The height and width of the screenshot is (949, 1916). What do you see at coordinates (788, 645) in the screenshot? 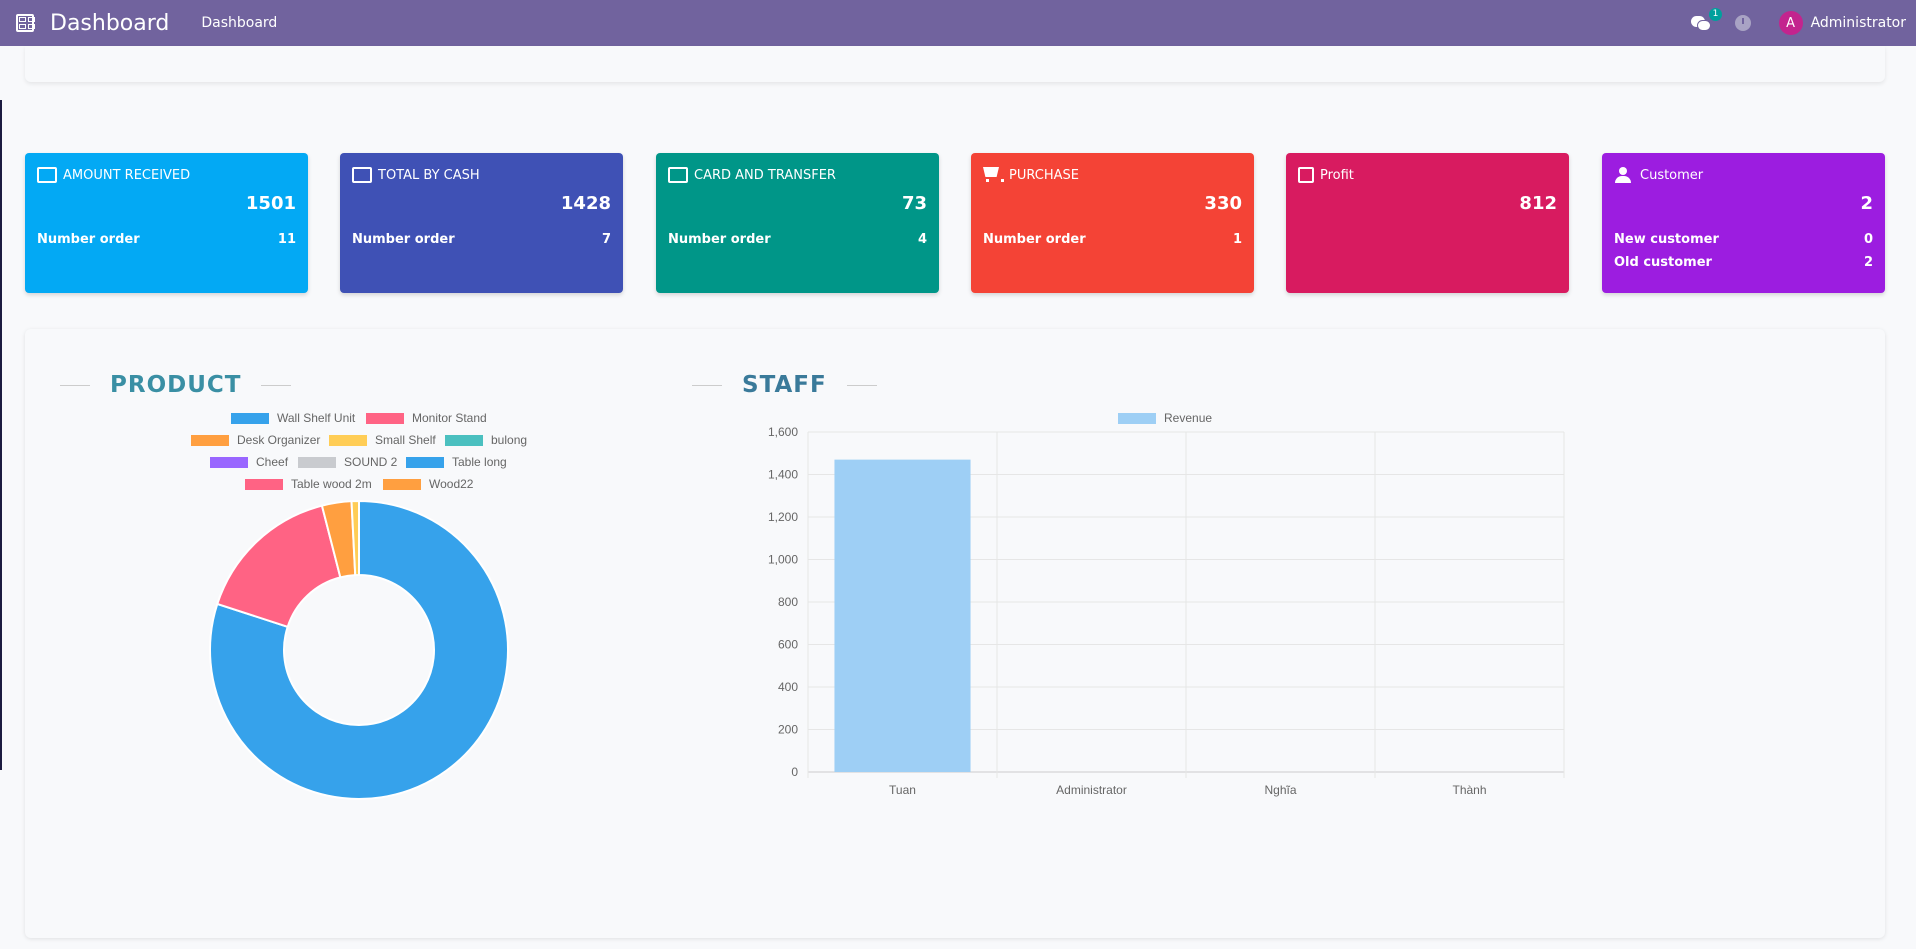
I see `y-tick-label: 600` at bounding box center [788, 645].